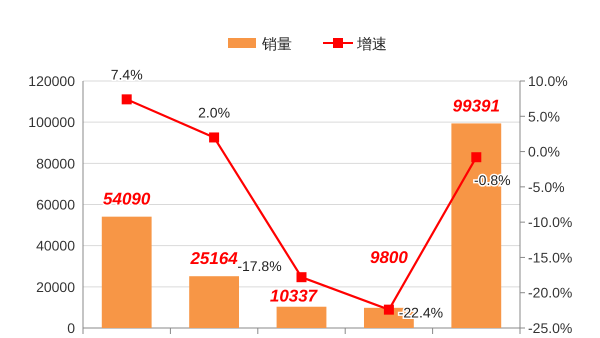  I want to click on data-label: 2.0%, so click(214, 112).